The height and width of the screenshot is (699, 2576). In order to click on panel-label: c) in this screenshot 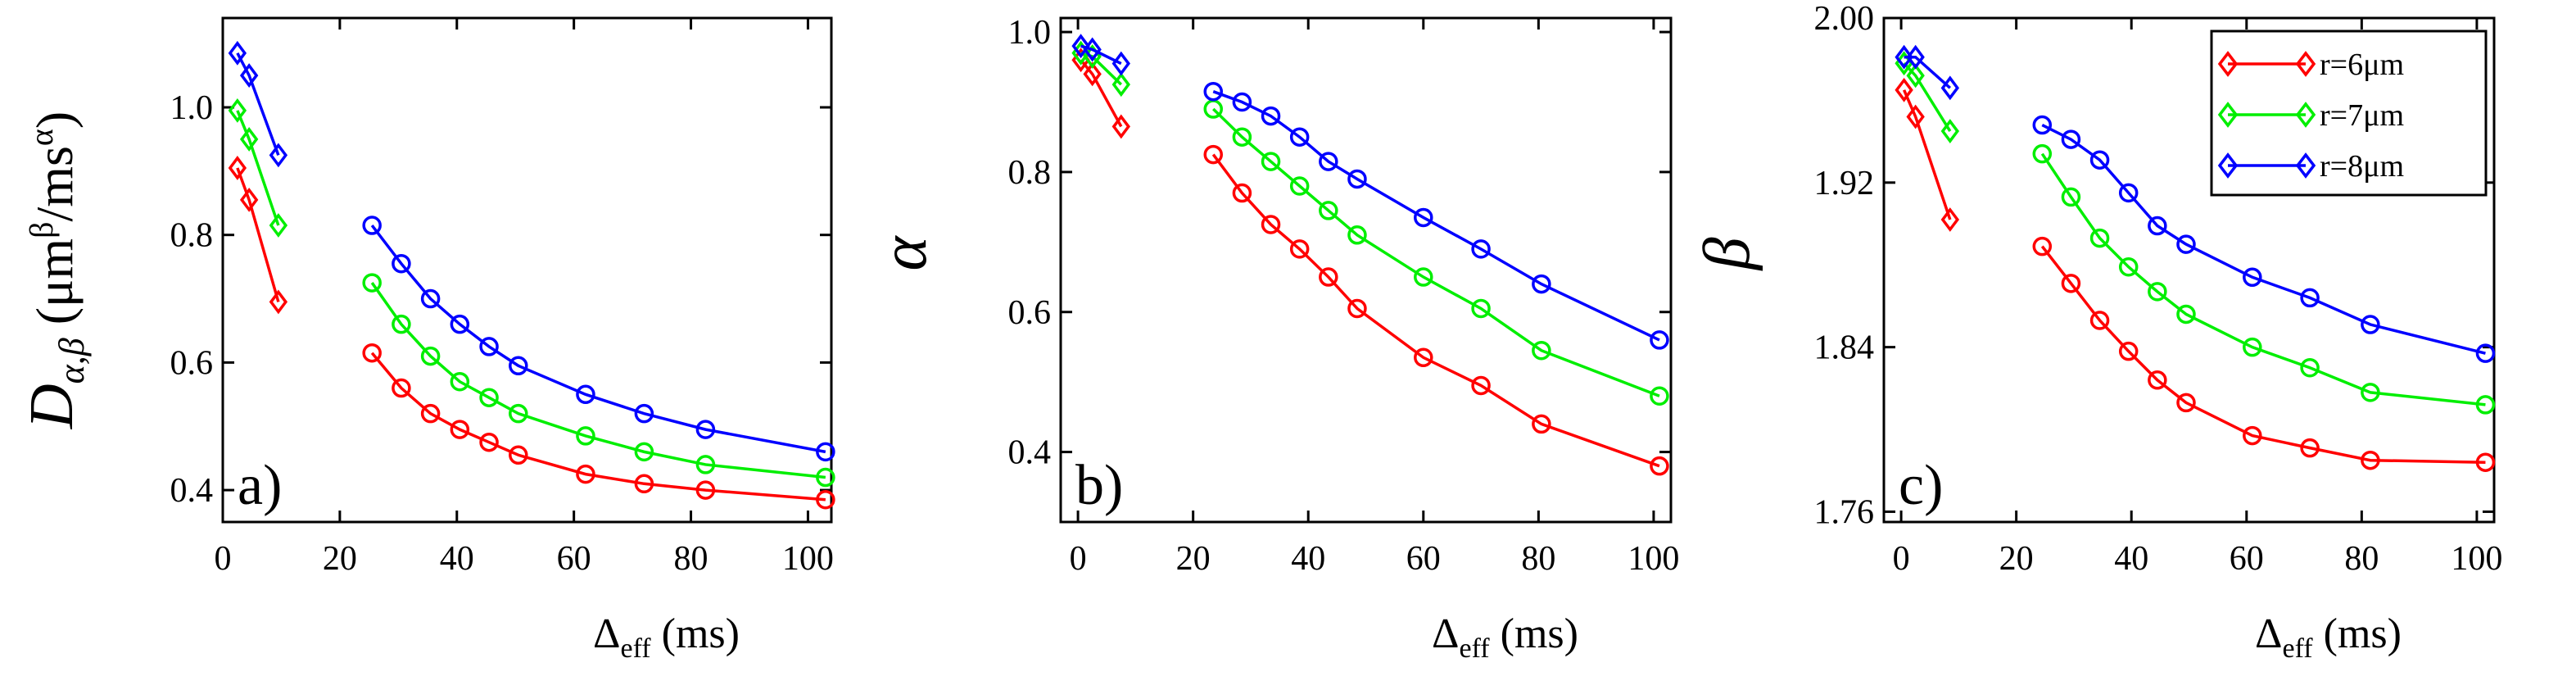, I will do `click(1921, 485)`.